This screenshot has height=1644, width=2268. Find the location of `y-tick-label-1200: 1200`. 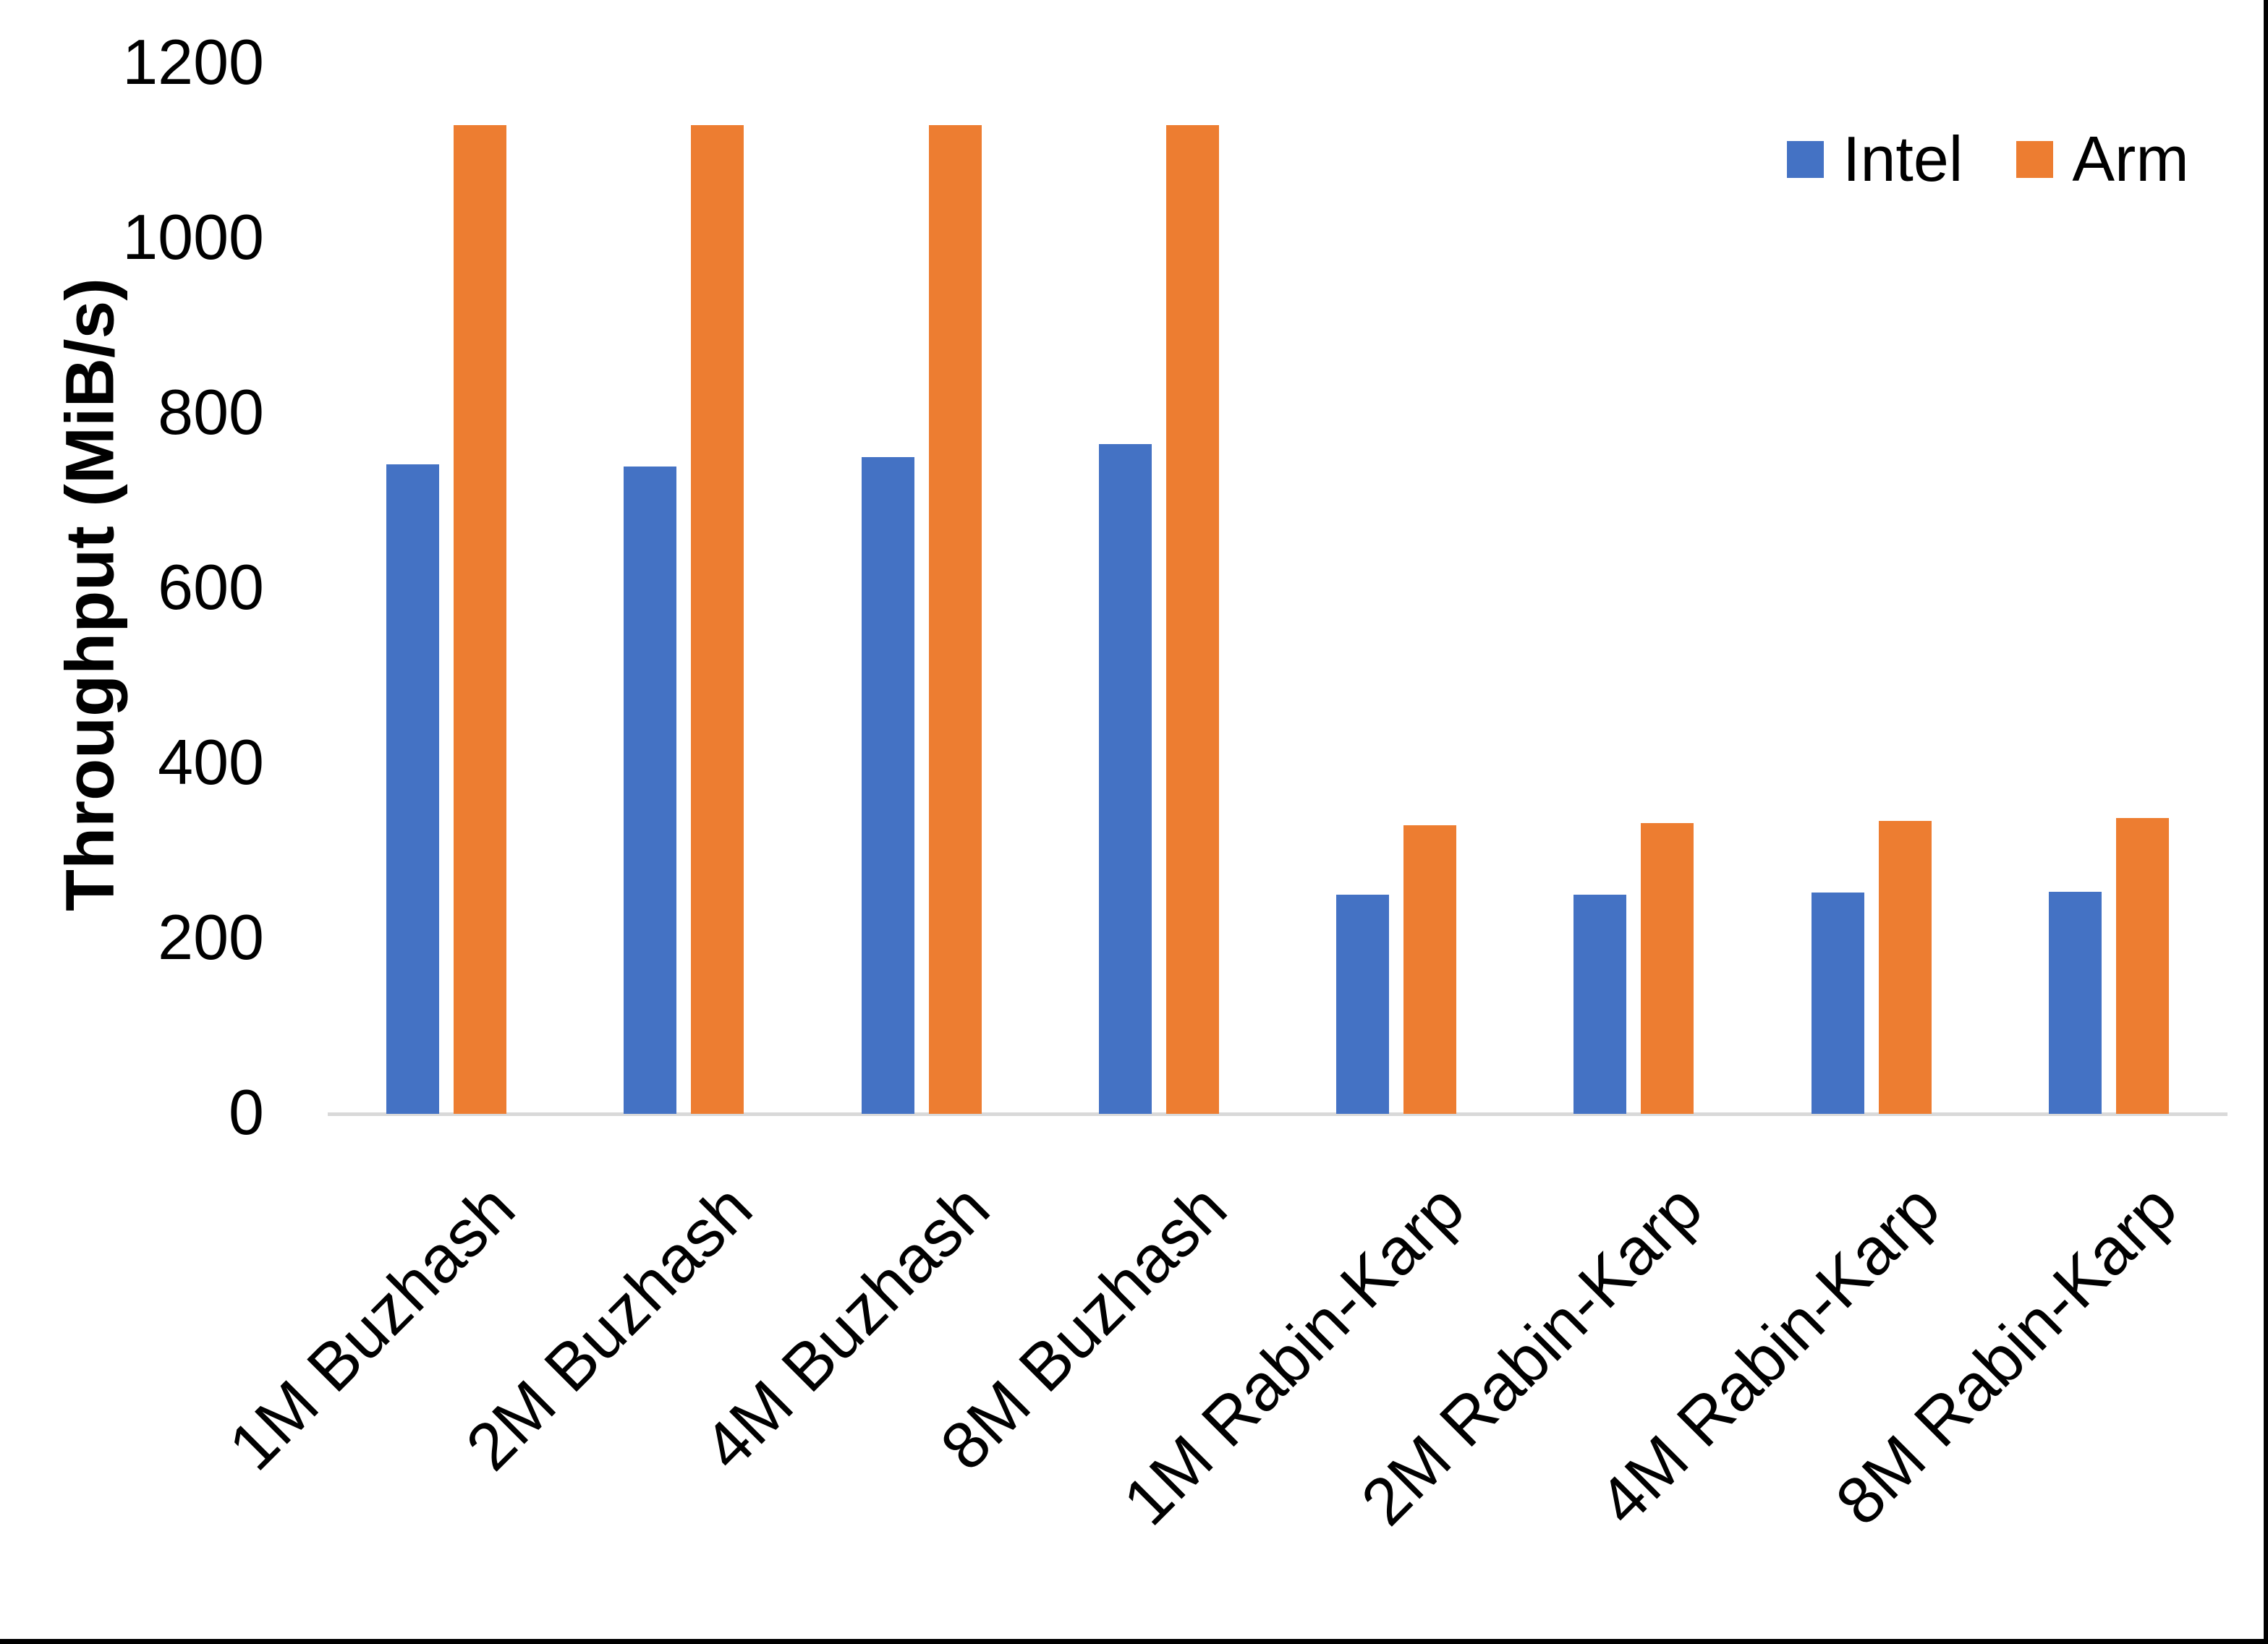

y-tick-label-1200: 1200 is located at coordinates (193, 62).